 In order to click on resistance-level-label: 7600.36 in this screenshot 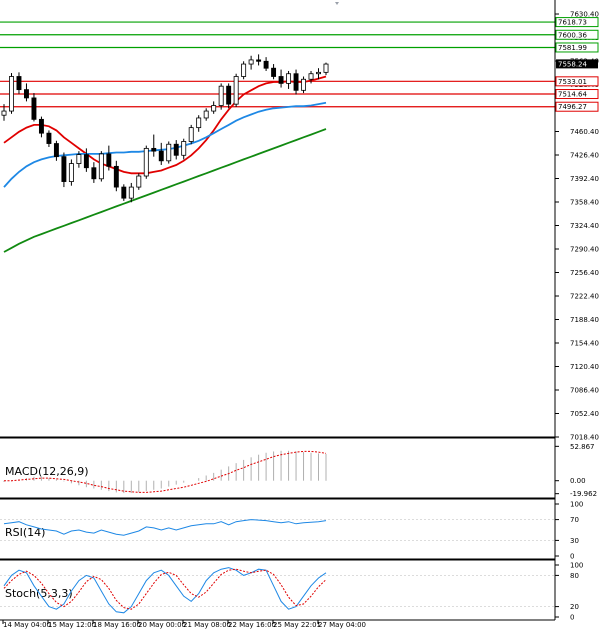, I will do `click(572, 35)`.